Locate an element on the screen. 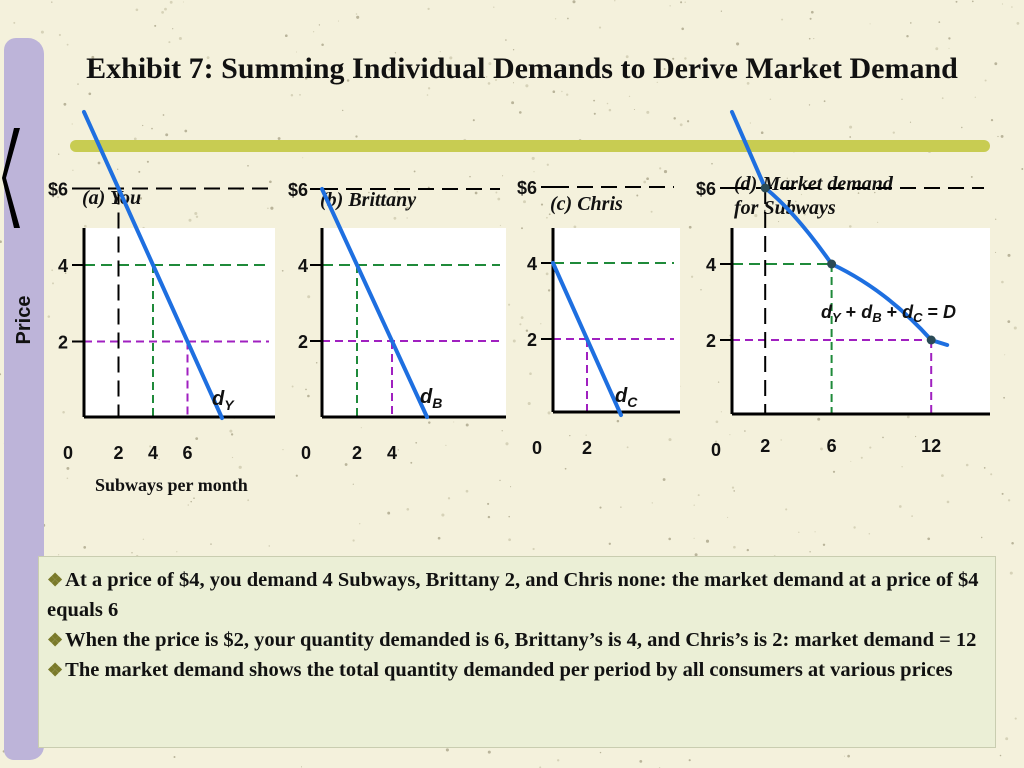 The width and height of the screenshot is (1024, 768). y-tick-label: $6 is located at coordinates (298, 190).